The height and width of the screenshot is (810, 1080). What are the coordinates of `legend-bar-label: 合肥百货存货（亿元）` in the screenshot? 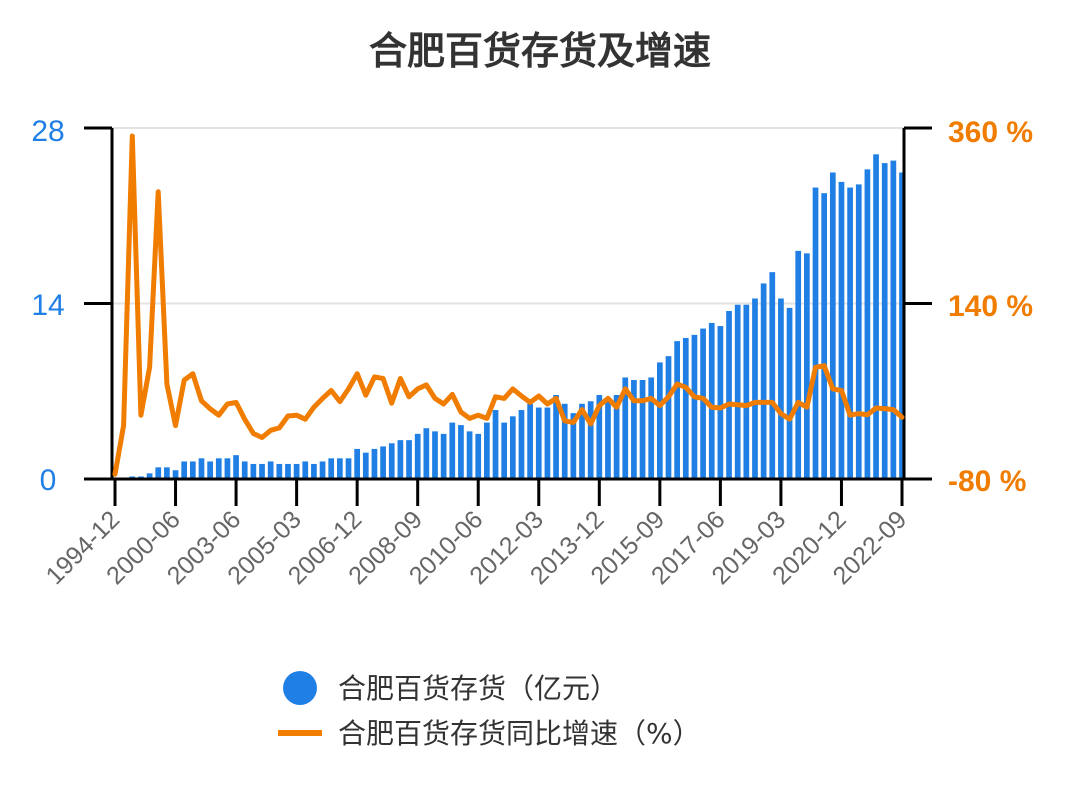 It's located at (478, 688).